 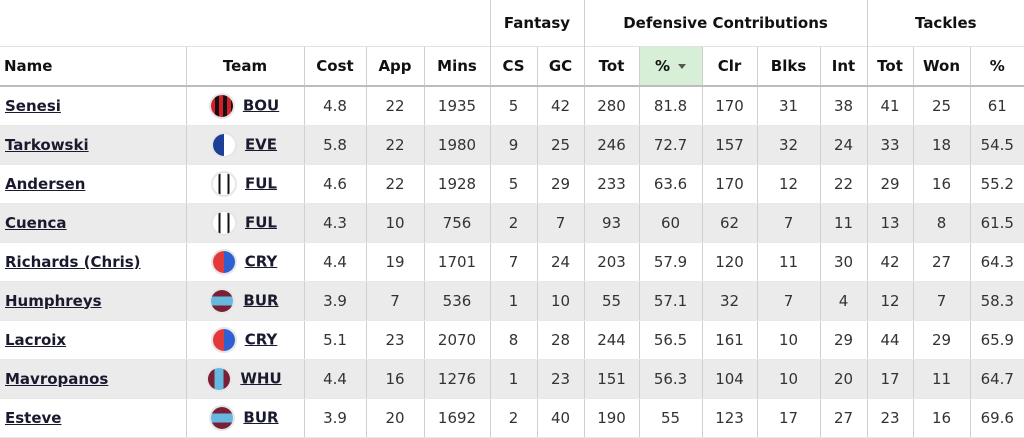 I want to click on bournemouth-crest-icon, so click(x=221, y=105).